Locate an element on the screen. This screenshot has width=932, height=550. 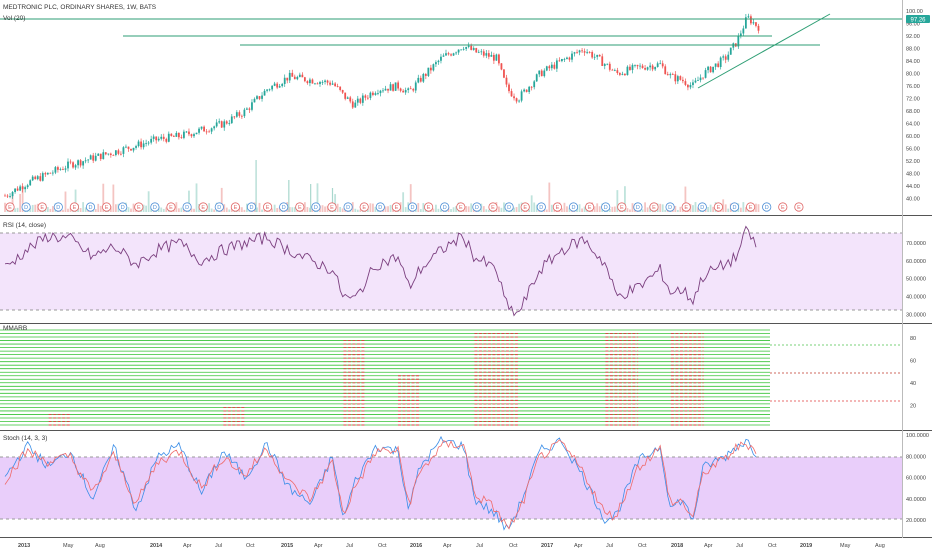
price-tick-label: 72.00 is located at coordinates (913, 100).